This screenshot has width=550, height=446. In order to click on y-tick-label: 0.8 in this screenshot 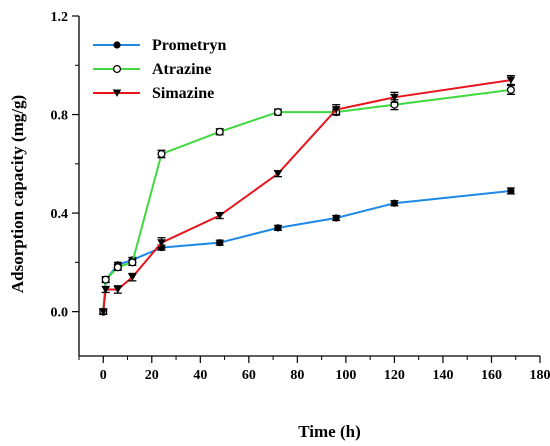, I will do `click(60, 116)`.